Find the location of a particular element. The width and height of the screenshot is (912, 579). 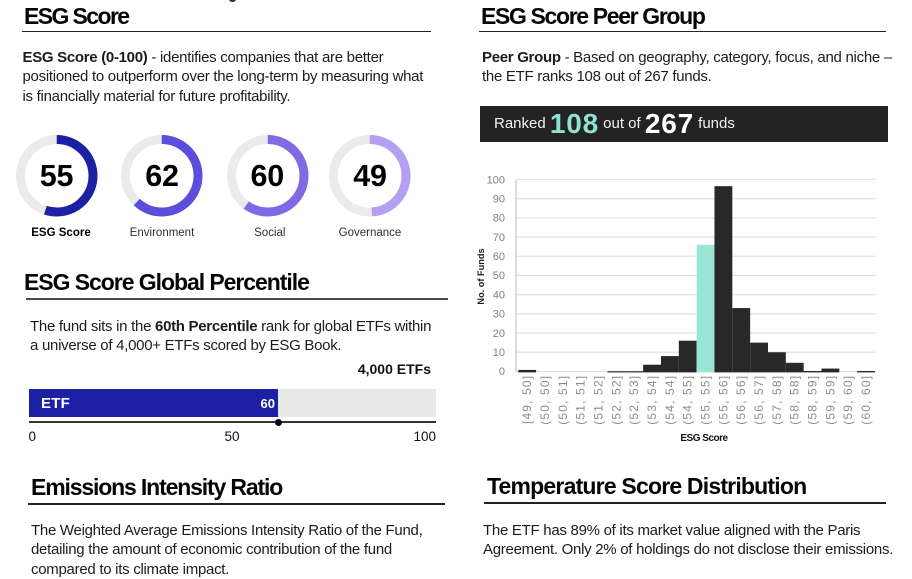

svg-text: (60, 60] is located at coordinates (866, 400).